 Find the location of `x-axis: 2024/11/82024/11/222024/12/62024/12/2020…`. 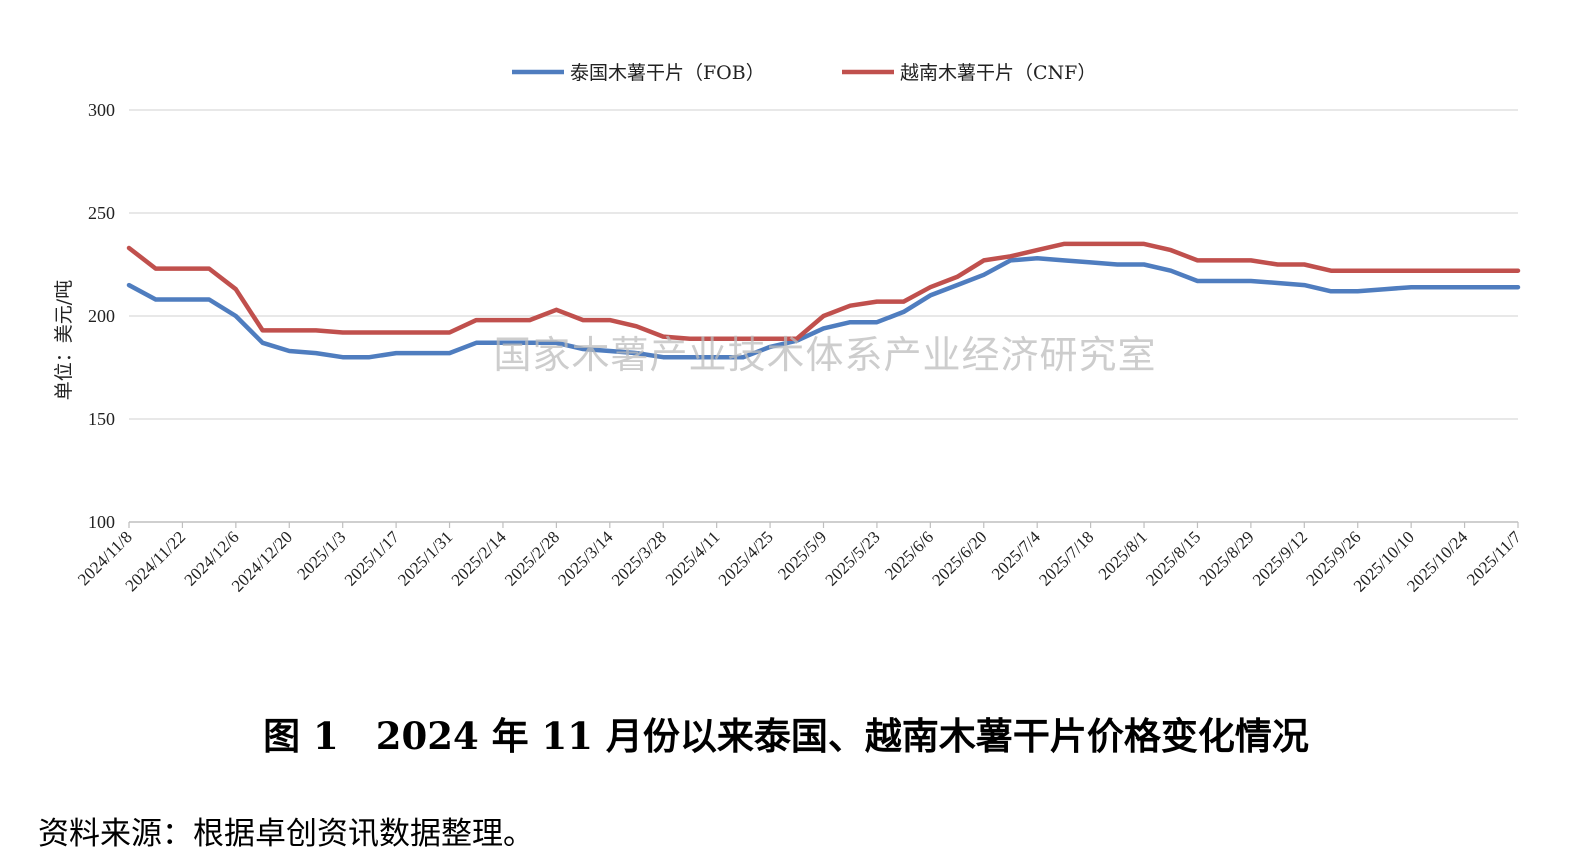

x-axis: 2024/11/82024/11/222024/12/62024/12/2020… is located at coordinates (799, 559).